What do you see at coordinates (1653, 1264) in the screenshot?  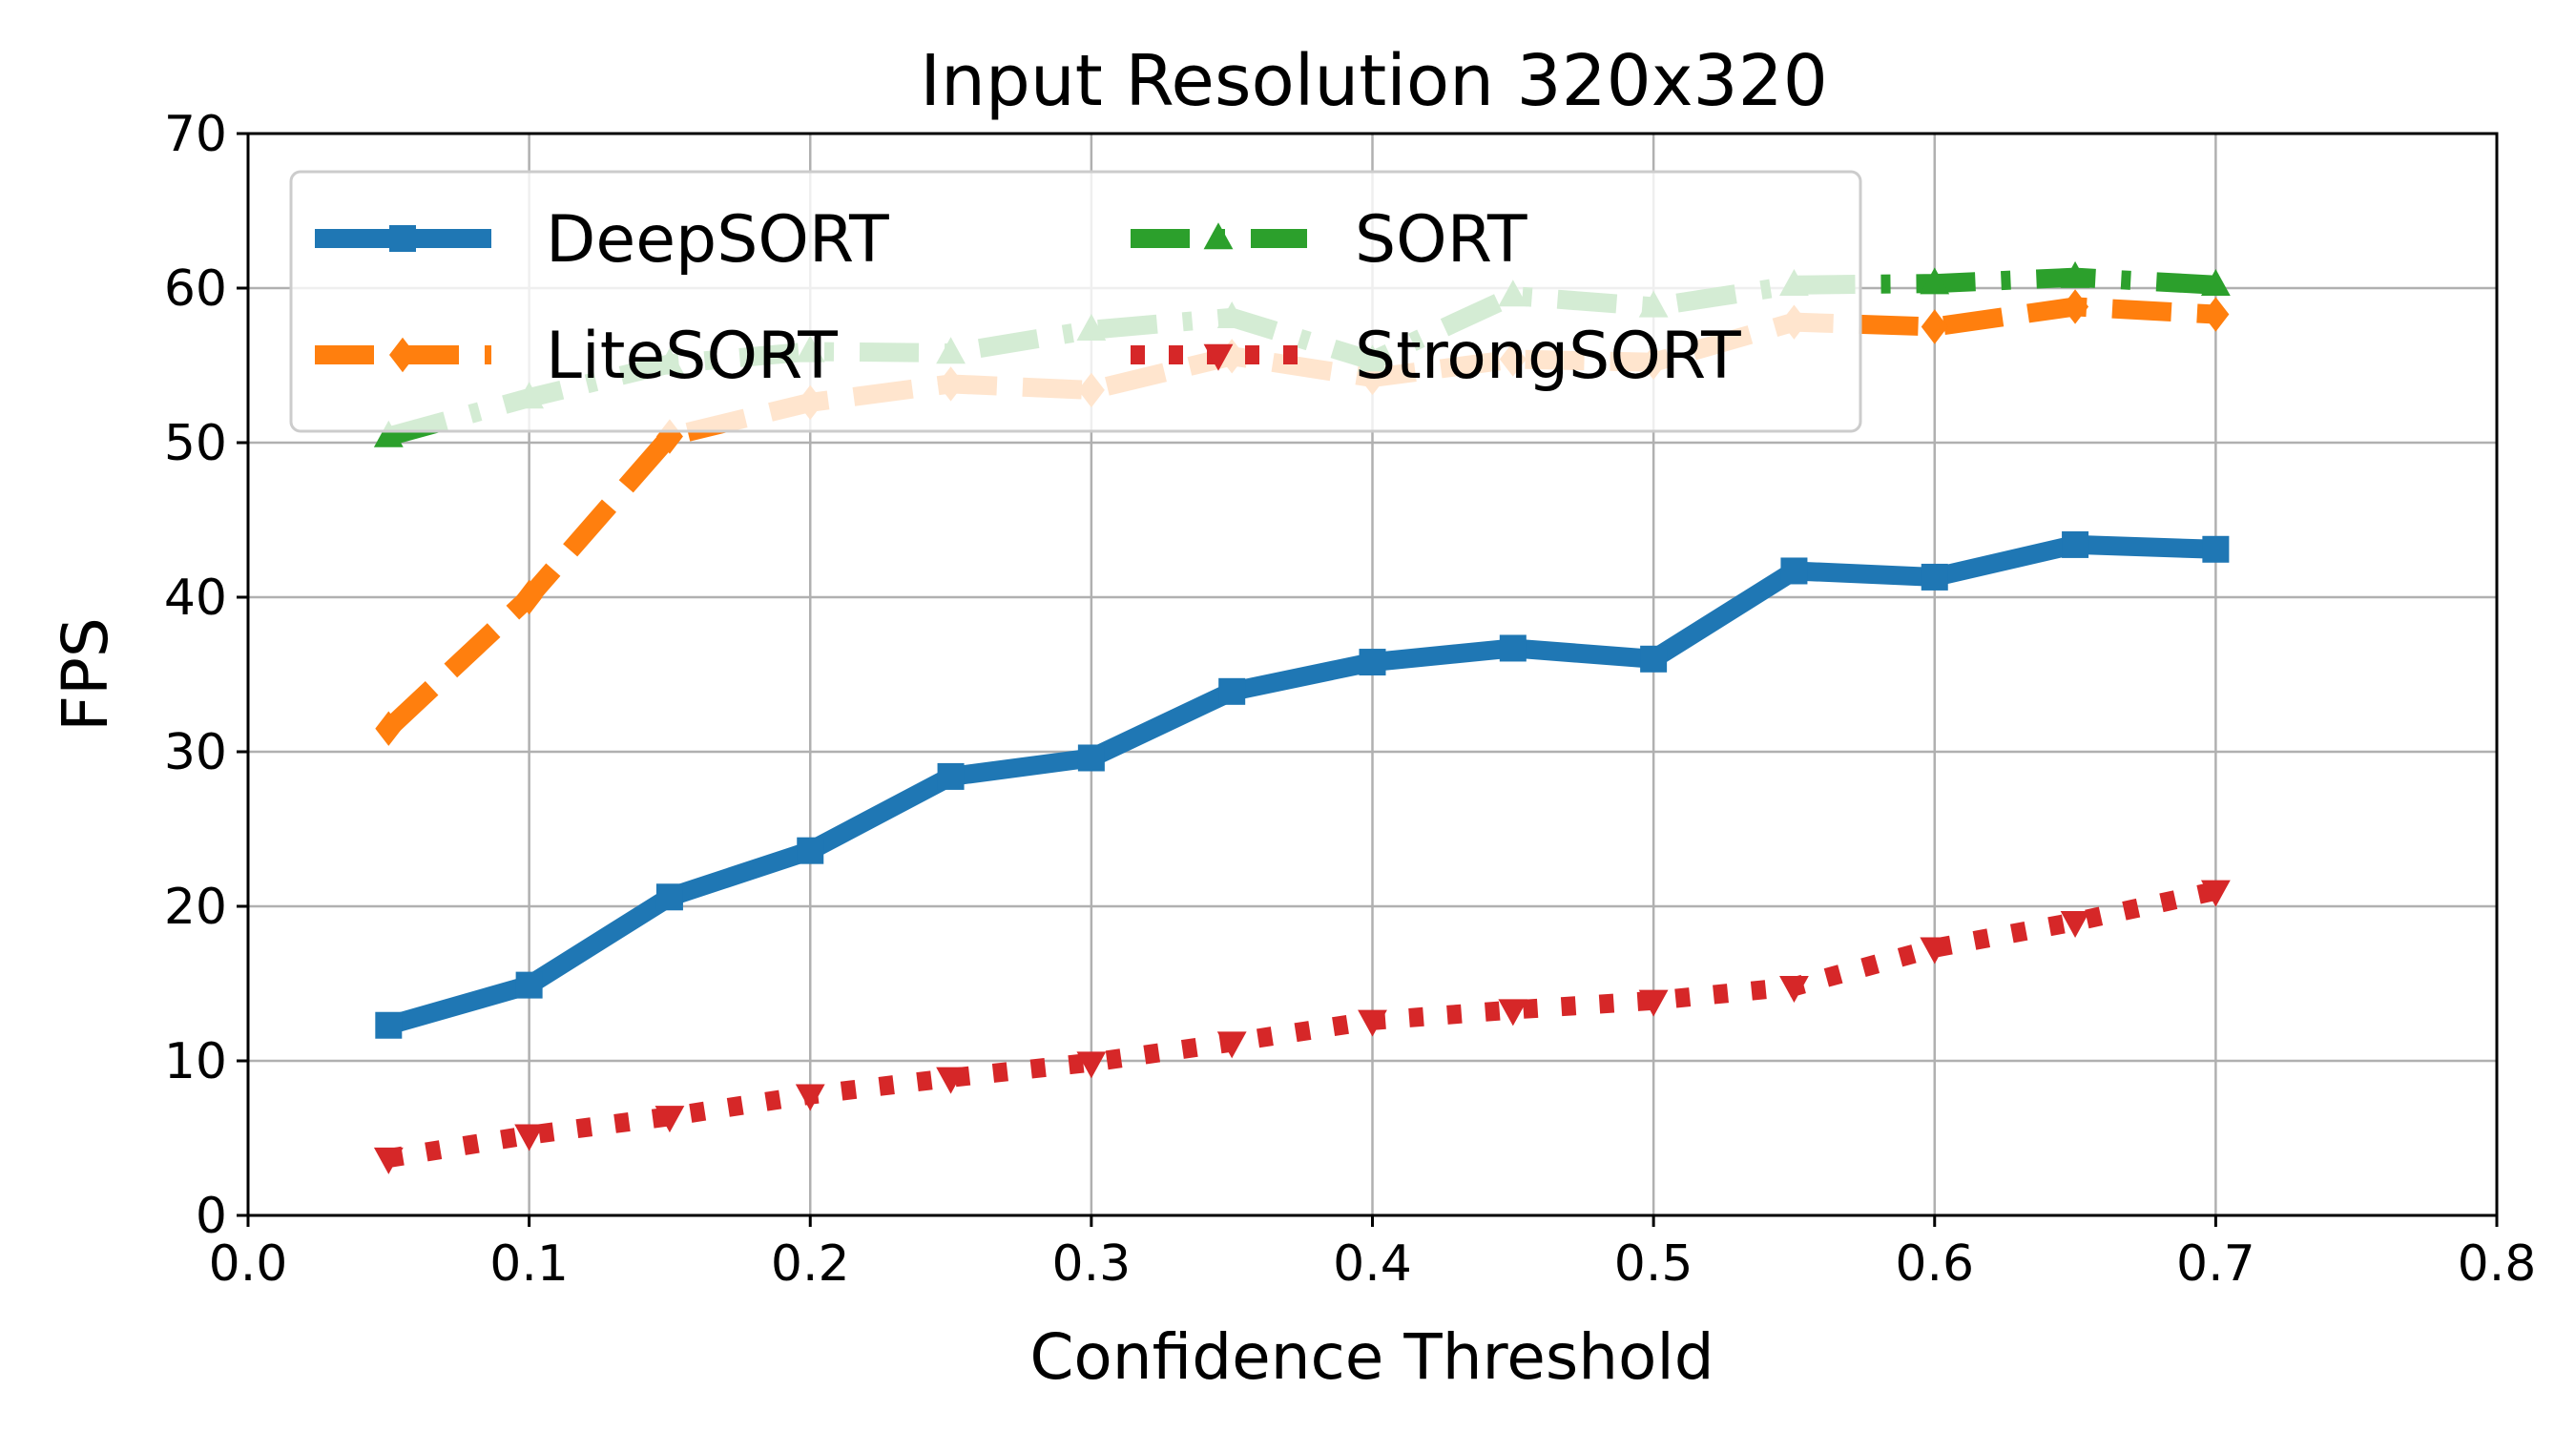 I see `x-tick-label: 0.5` at bounding box center [1653, 1264].